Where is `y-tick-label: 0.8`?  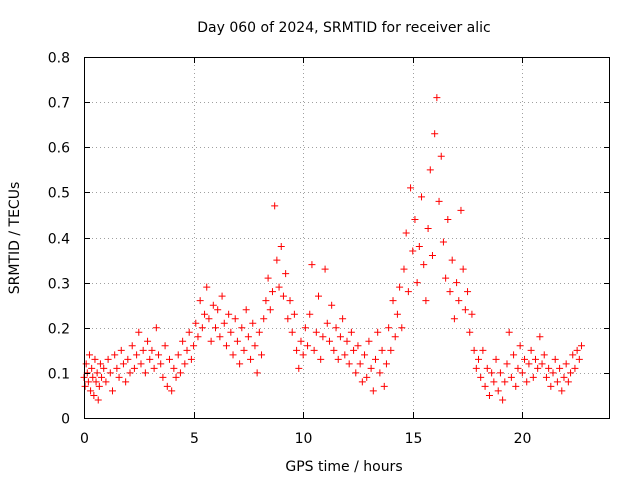
y-tick-label: 0.8 is located at coordinates (59, 59).